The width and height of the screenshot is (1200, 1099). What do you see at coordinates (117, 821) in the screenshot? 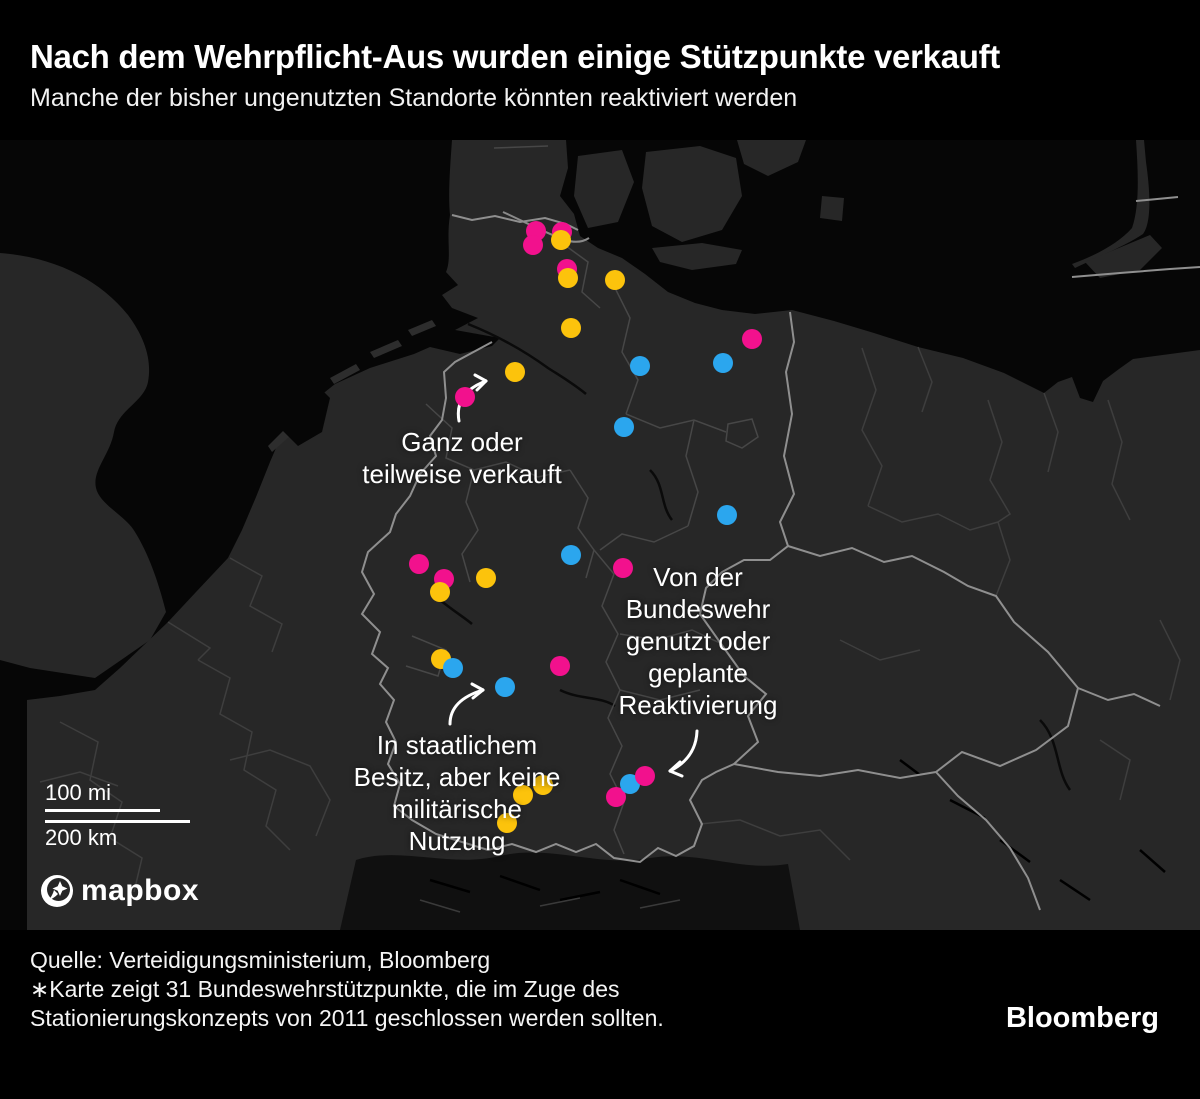
I see `scale-km-bar` at bounding box center [117, 821].